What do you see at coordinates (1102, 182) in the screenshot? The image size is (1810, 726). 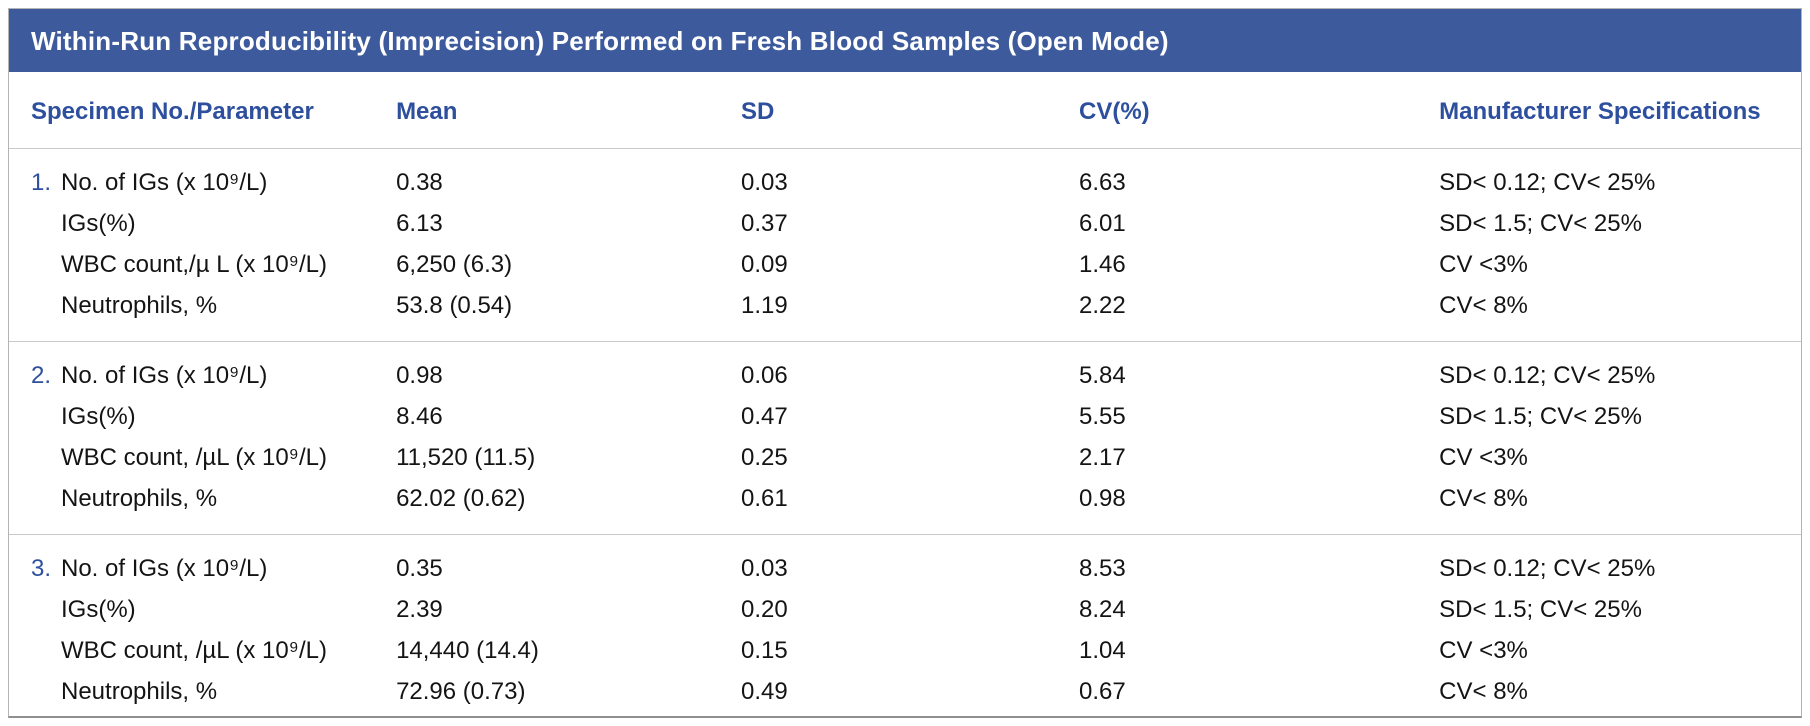 I see `cv-value: 6.63` at bounding box center [1102, 182].